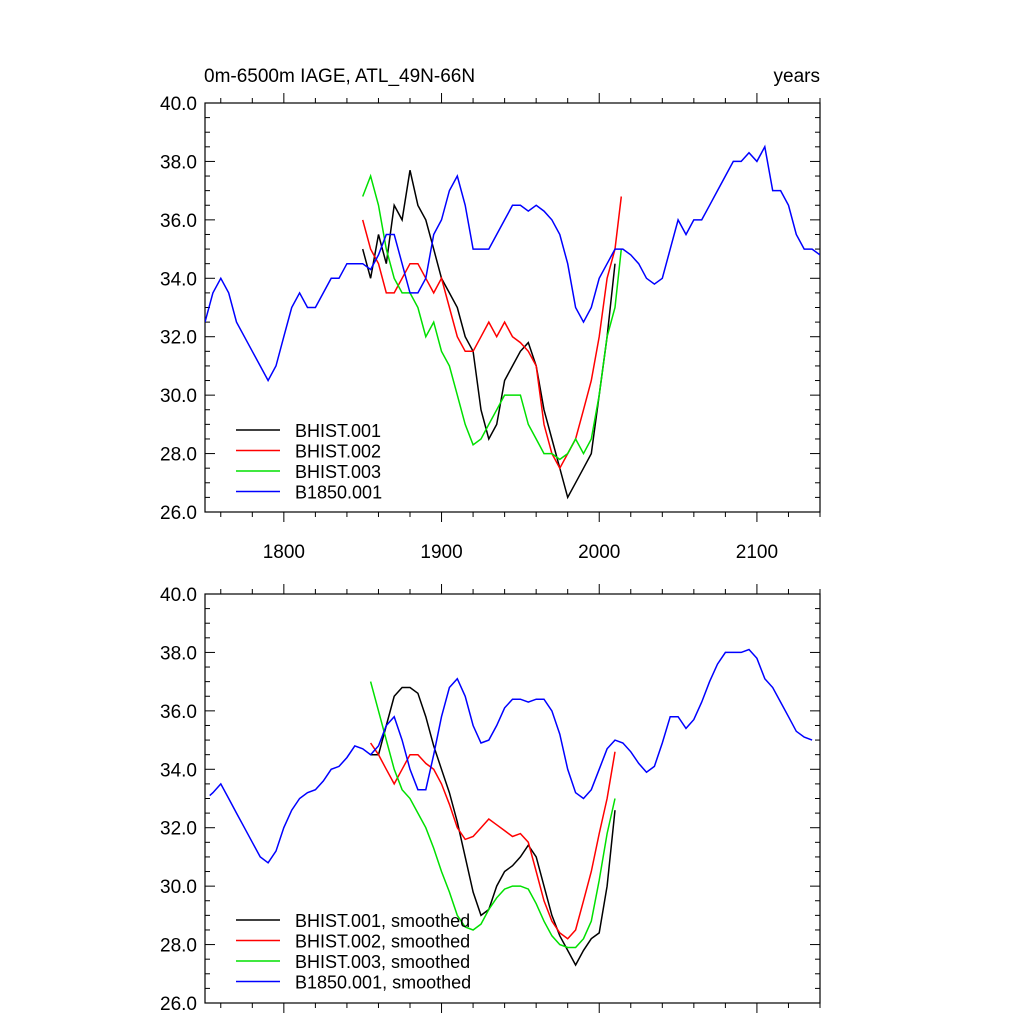 The height and width of the screenshot is (1024, 1024). Describe the element at coordinates (599, 552) in the screenshot. I see `x-tick-label: 2000` at that location.